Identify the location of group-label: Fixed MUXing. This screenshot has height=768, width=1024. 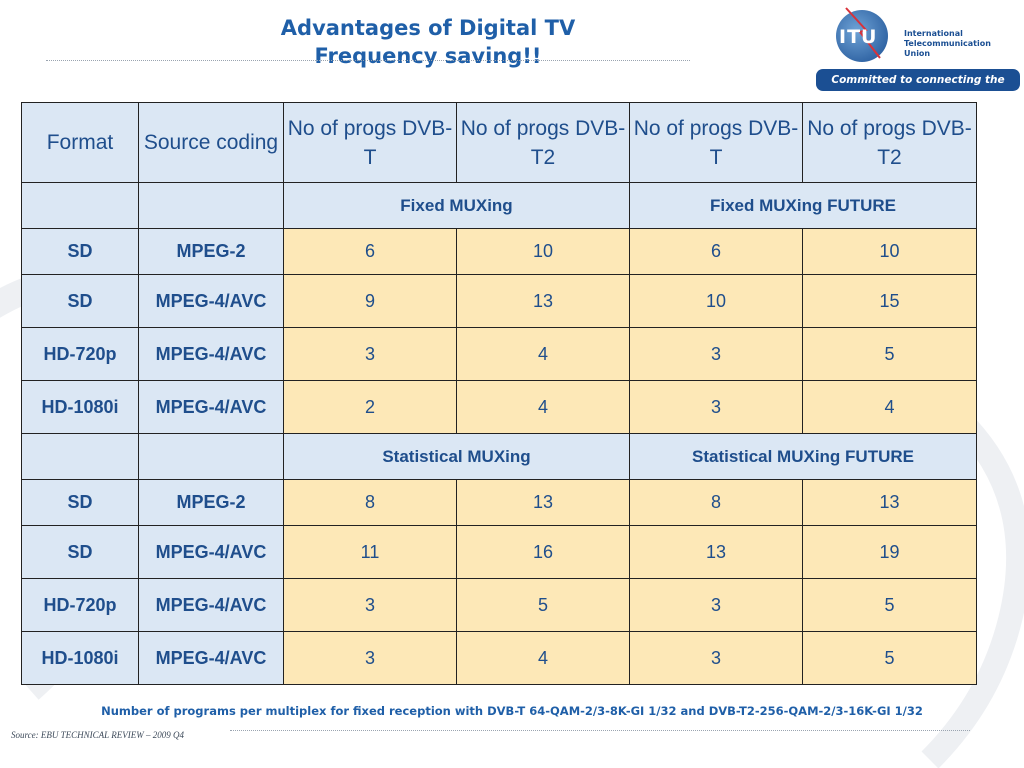
(456, 205).